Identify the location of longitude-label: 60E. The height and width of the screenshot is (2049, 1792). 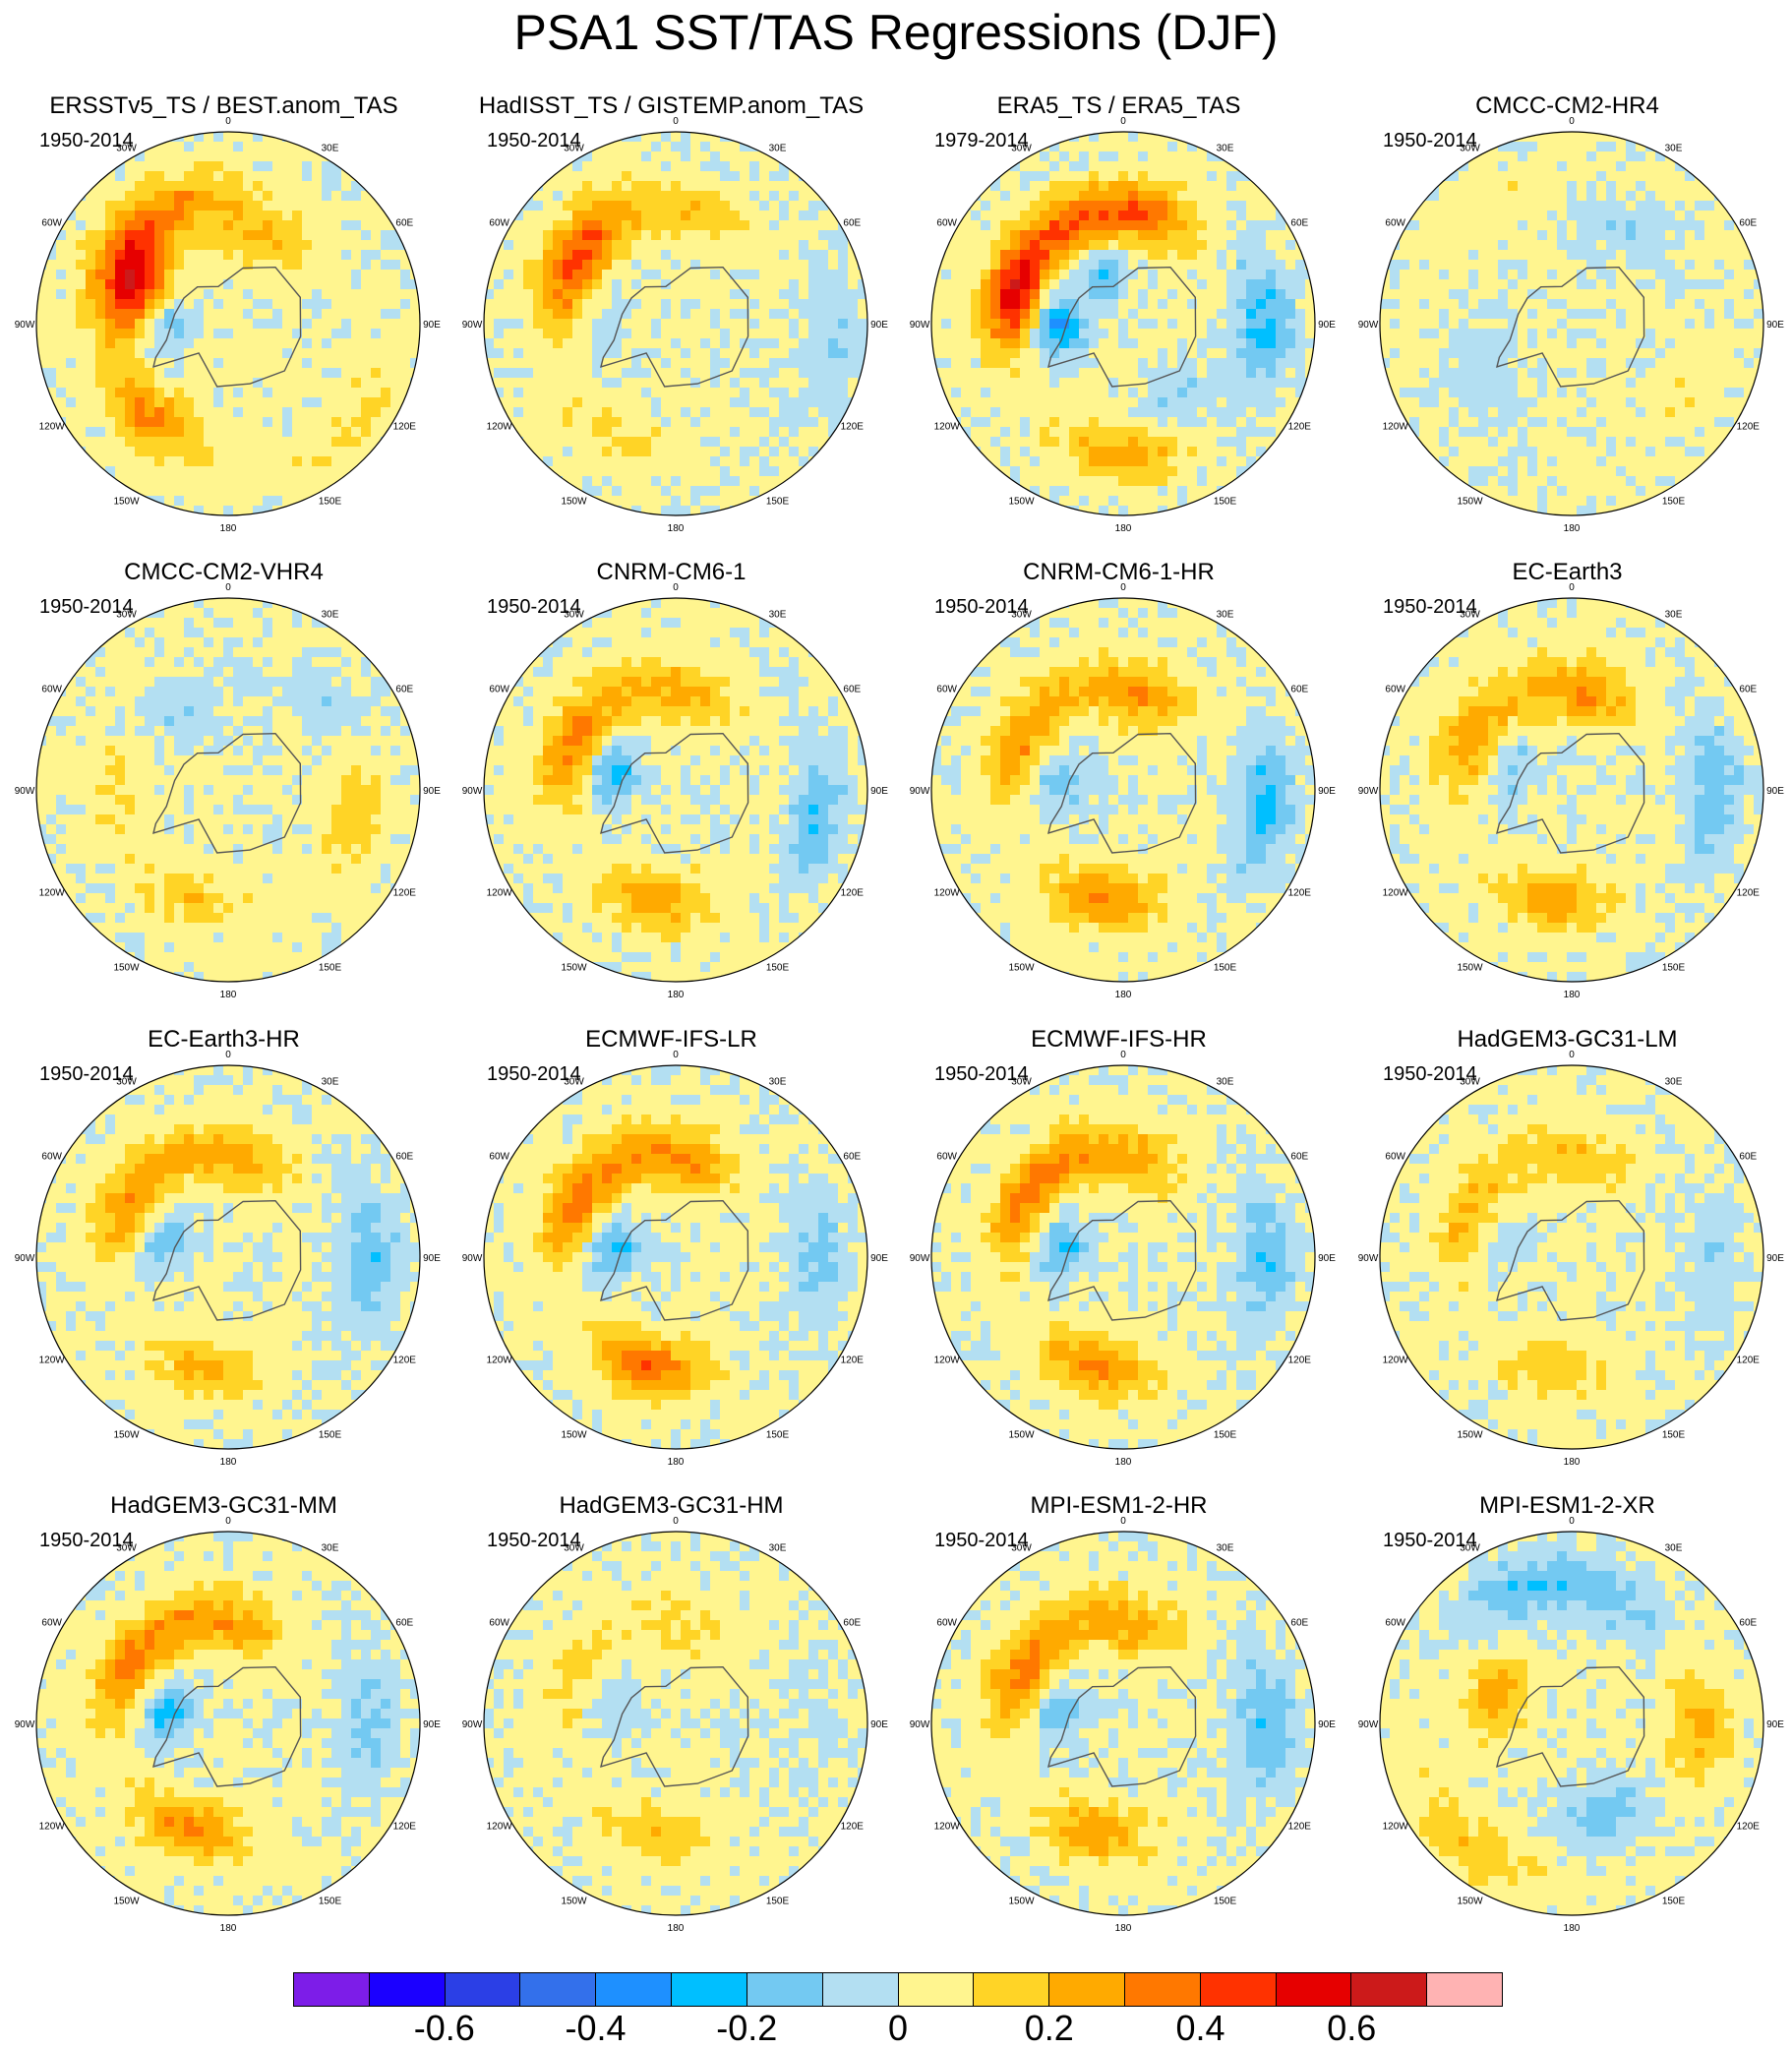
(1299, 223).